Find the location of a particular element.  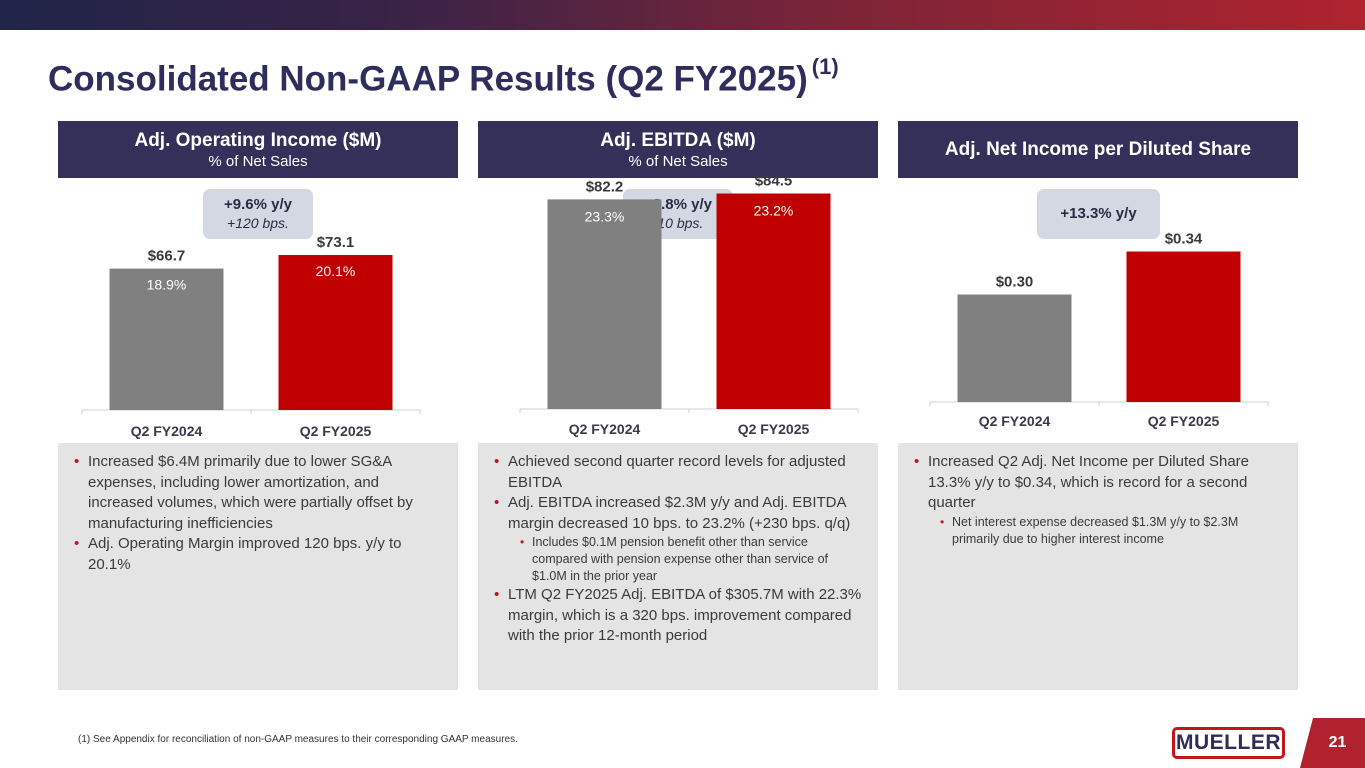

bar-value-label: $66.7 is located at coordinates (167, 256).